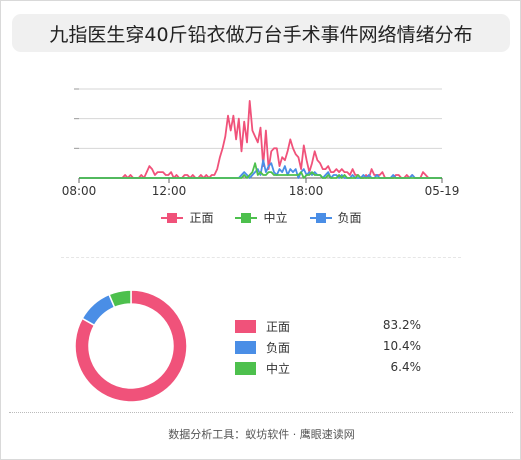  Describe the element at coordinates (261, 257) in the screenshot. I see `section-divider` at that location.